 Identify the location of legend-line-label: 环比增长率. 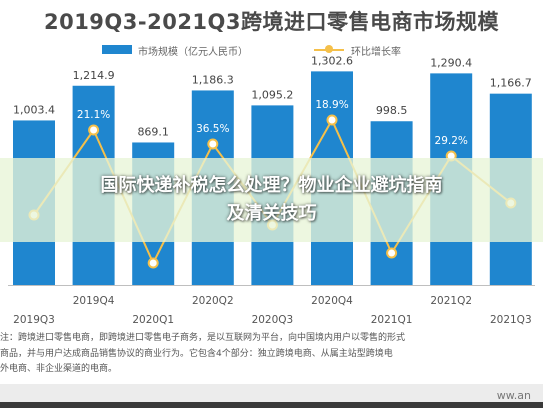
(376, 52).